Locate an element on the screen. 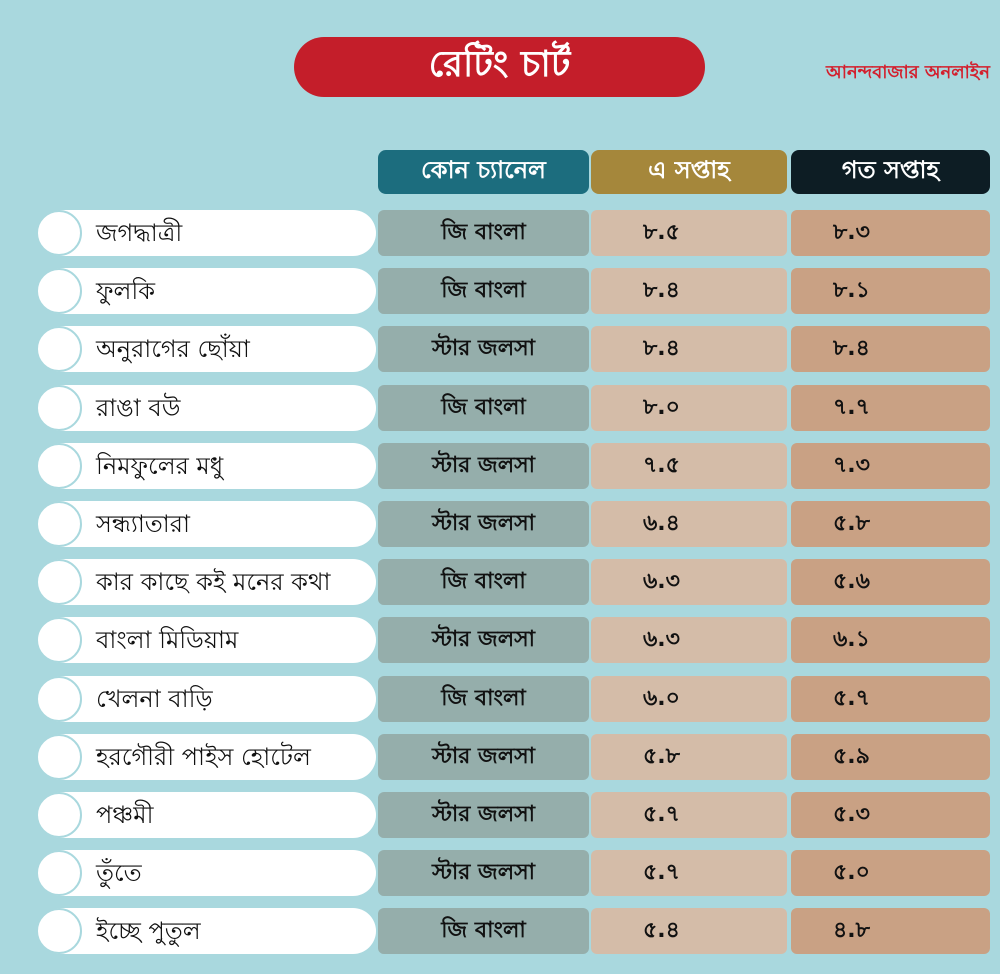  last-week-rating: ৬.১ is located at coordinates (890, 640).